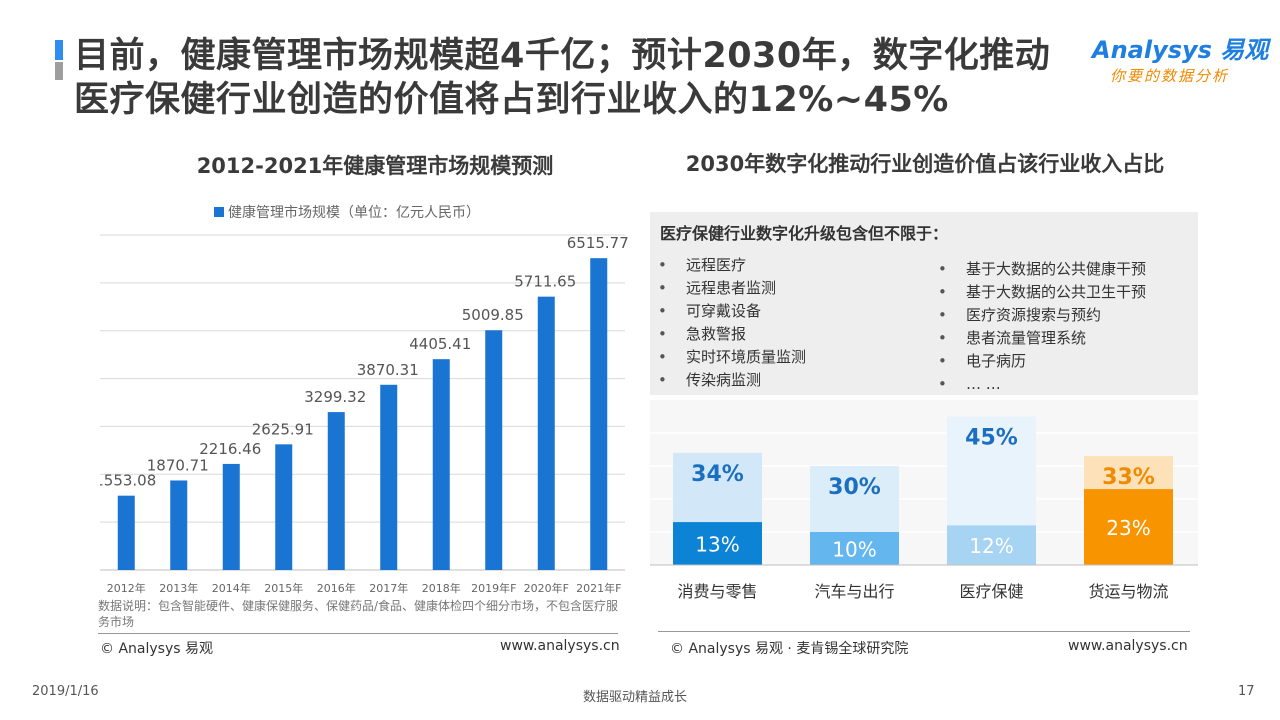  Describe the element at coordinates (335, 397) in the screenshot. I see `bar-value-label: 3299.32` at that location.